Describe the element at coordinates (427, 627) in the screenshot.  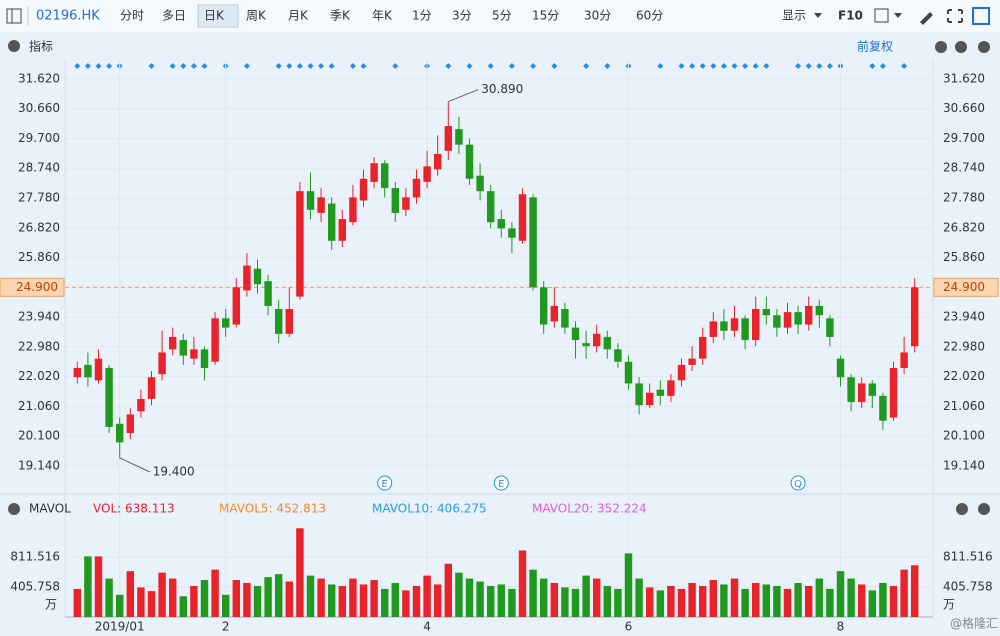
I see `x-tick-label: 4` at that location.